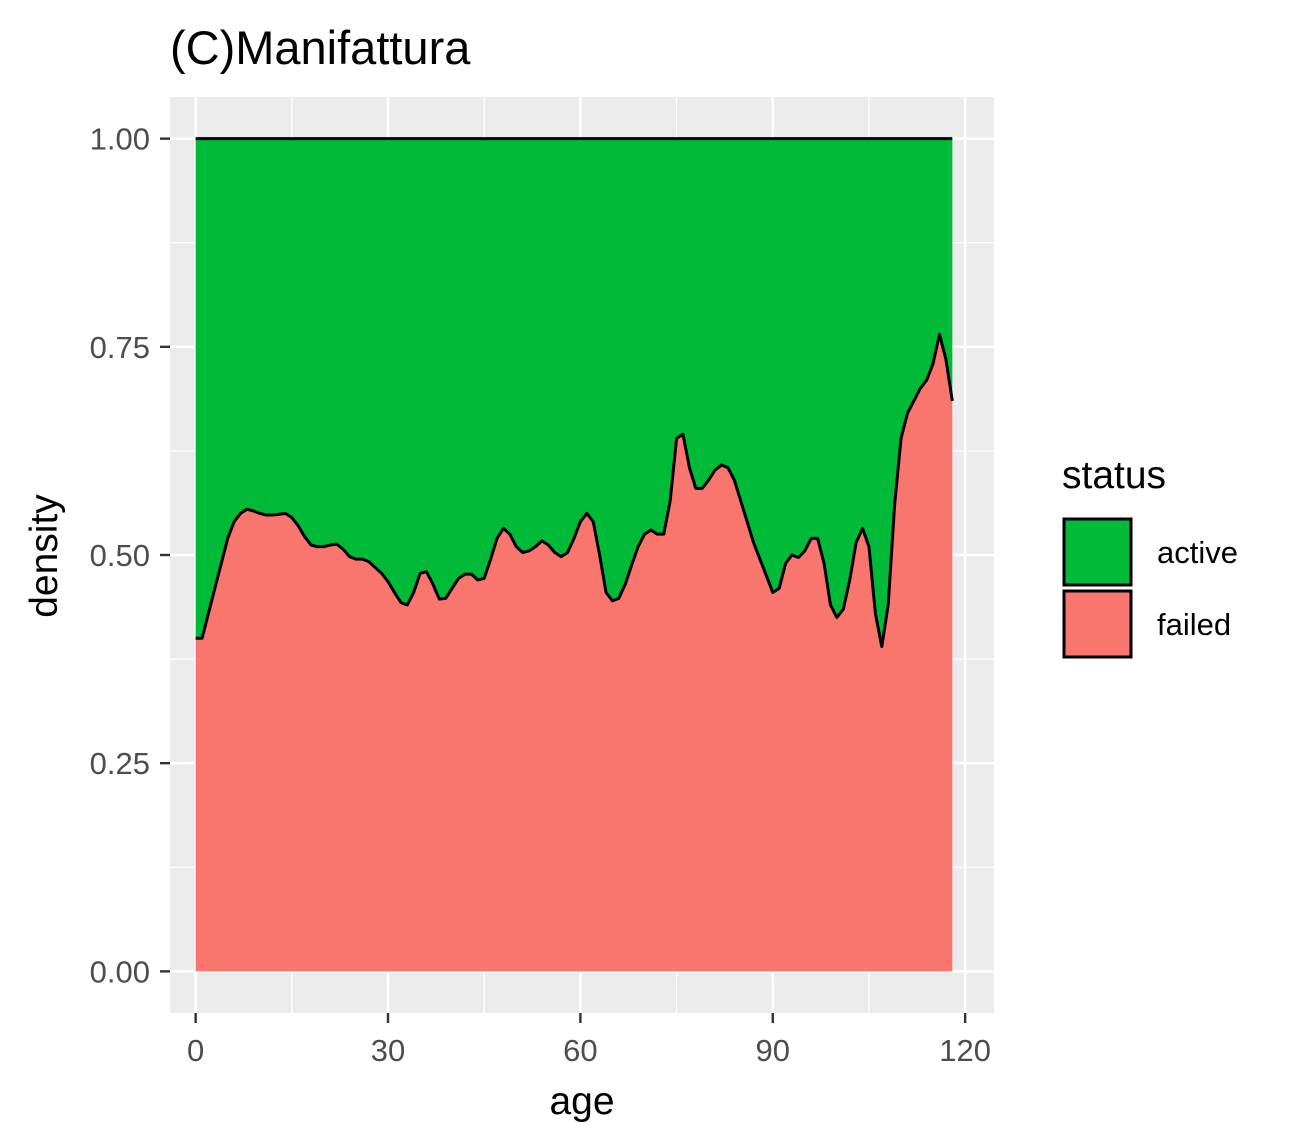  What do you see at coordinates (1114, 475) in the screenshot?
I see `legend-title: status` at bounding box center [1114, 475].